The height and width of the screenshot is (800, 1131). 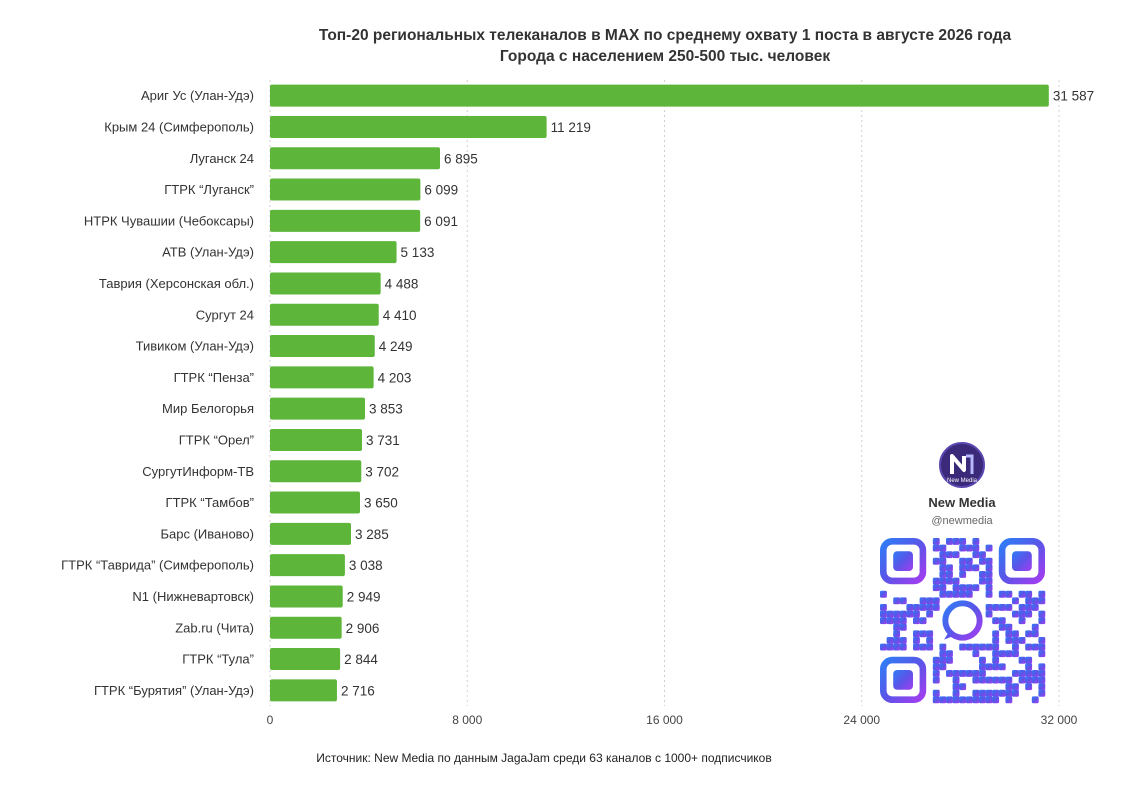 I want to click on value-label: 3 731, so click(x=383, y=440).